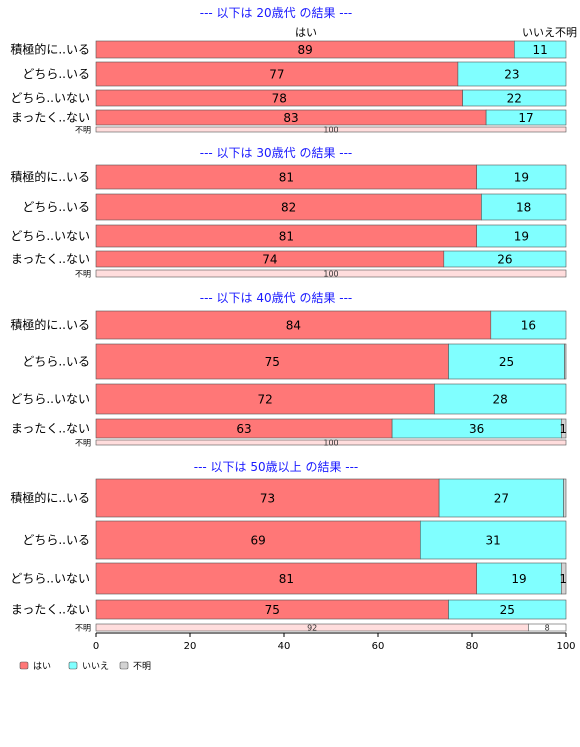 Image resolution: width=580 pixels, height=747 pixels. What do you see at coordinates (289, 609) in the screenshot?
I see `bar-row: まったく..ない 75 25` at bounding box center [289, 609].